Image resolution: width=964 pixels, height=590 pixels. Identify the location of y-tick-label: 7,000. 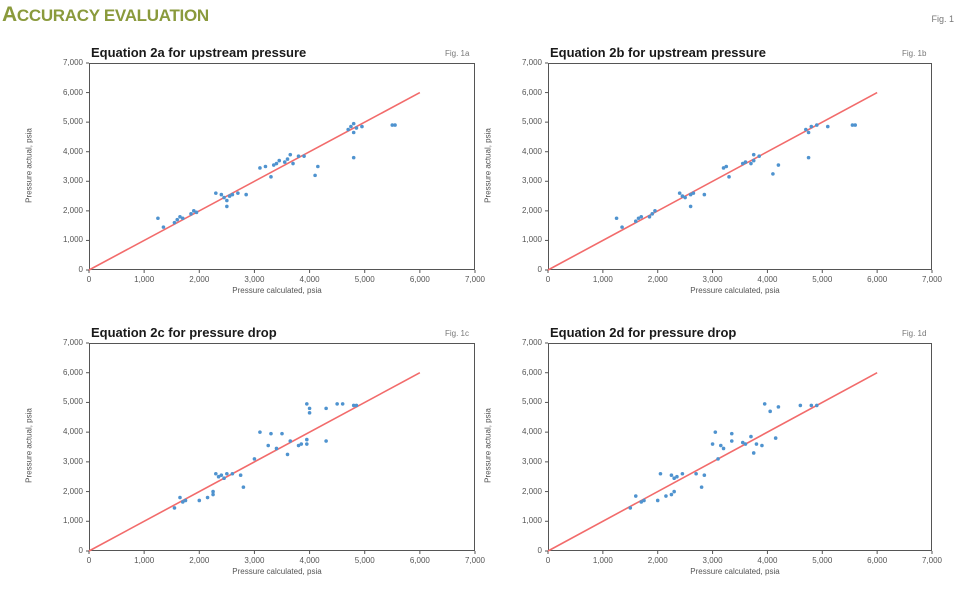
(72, 62).